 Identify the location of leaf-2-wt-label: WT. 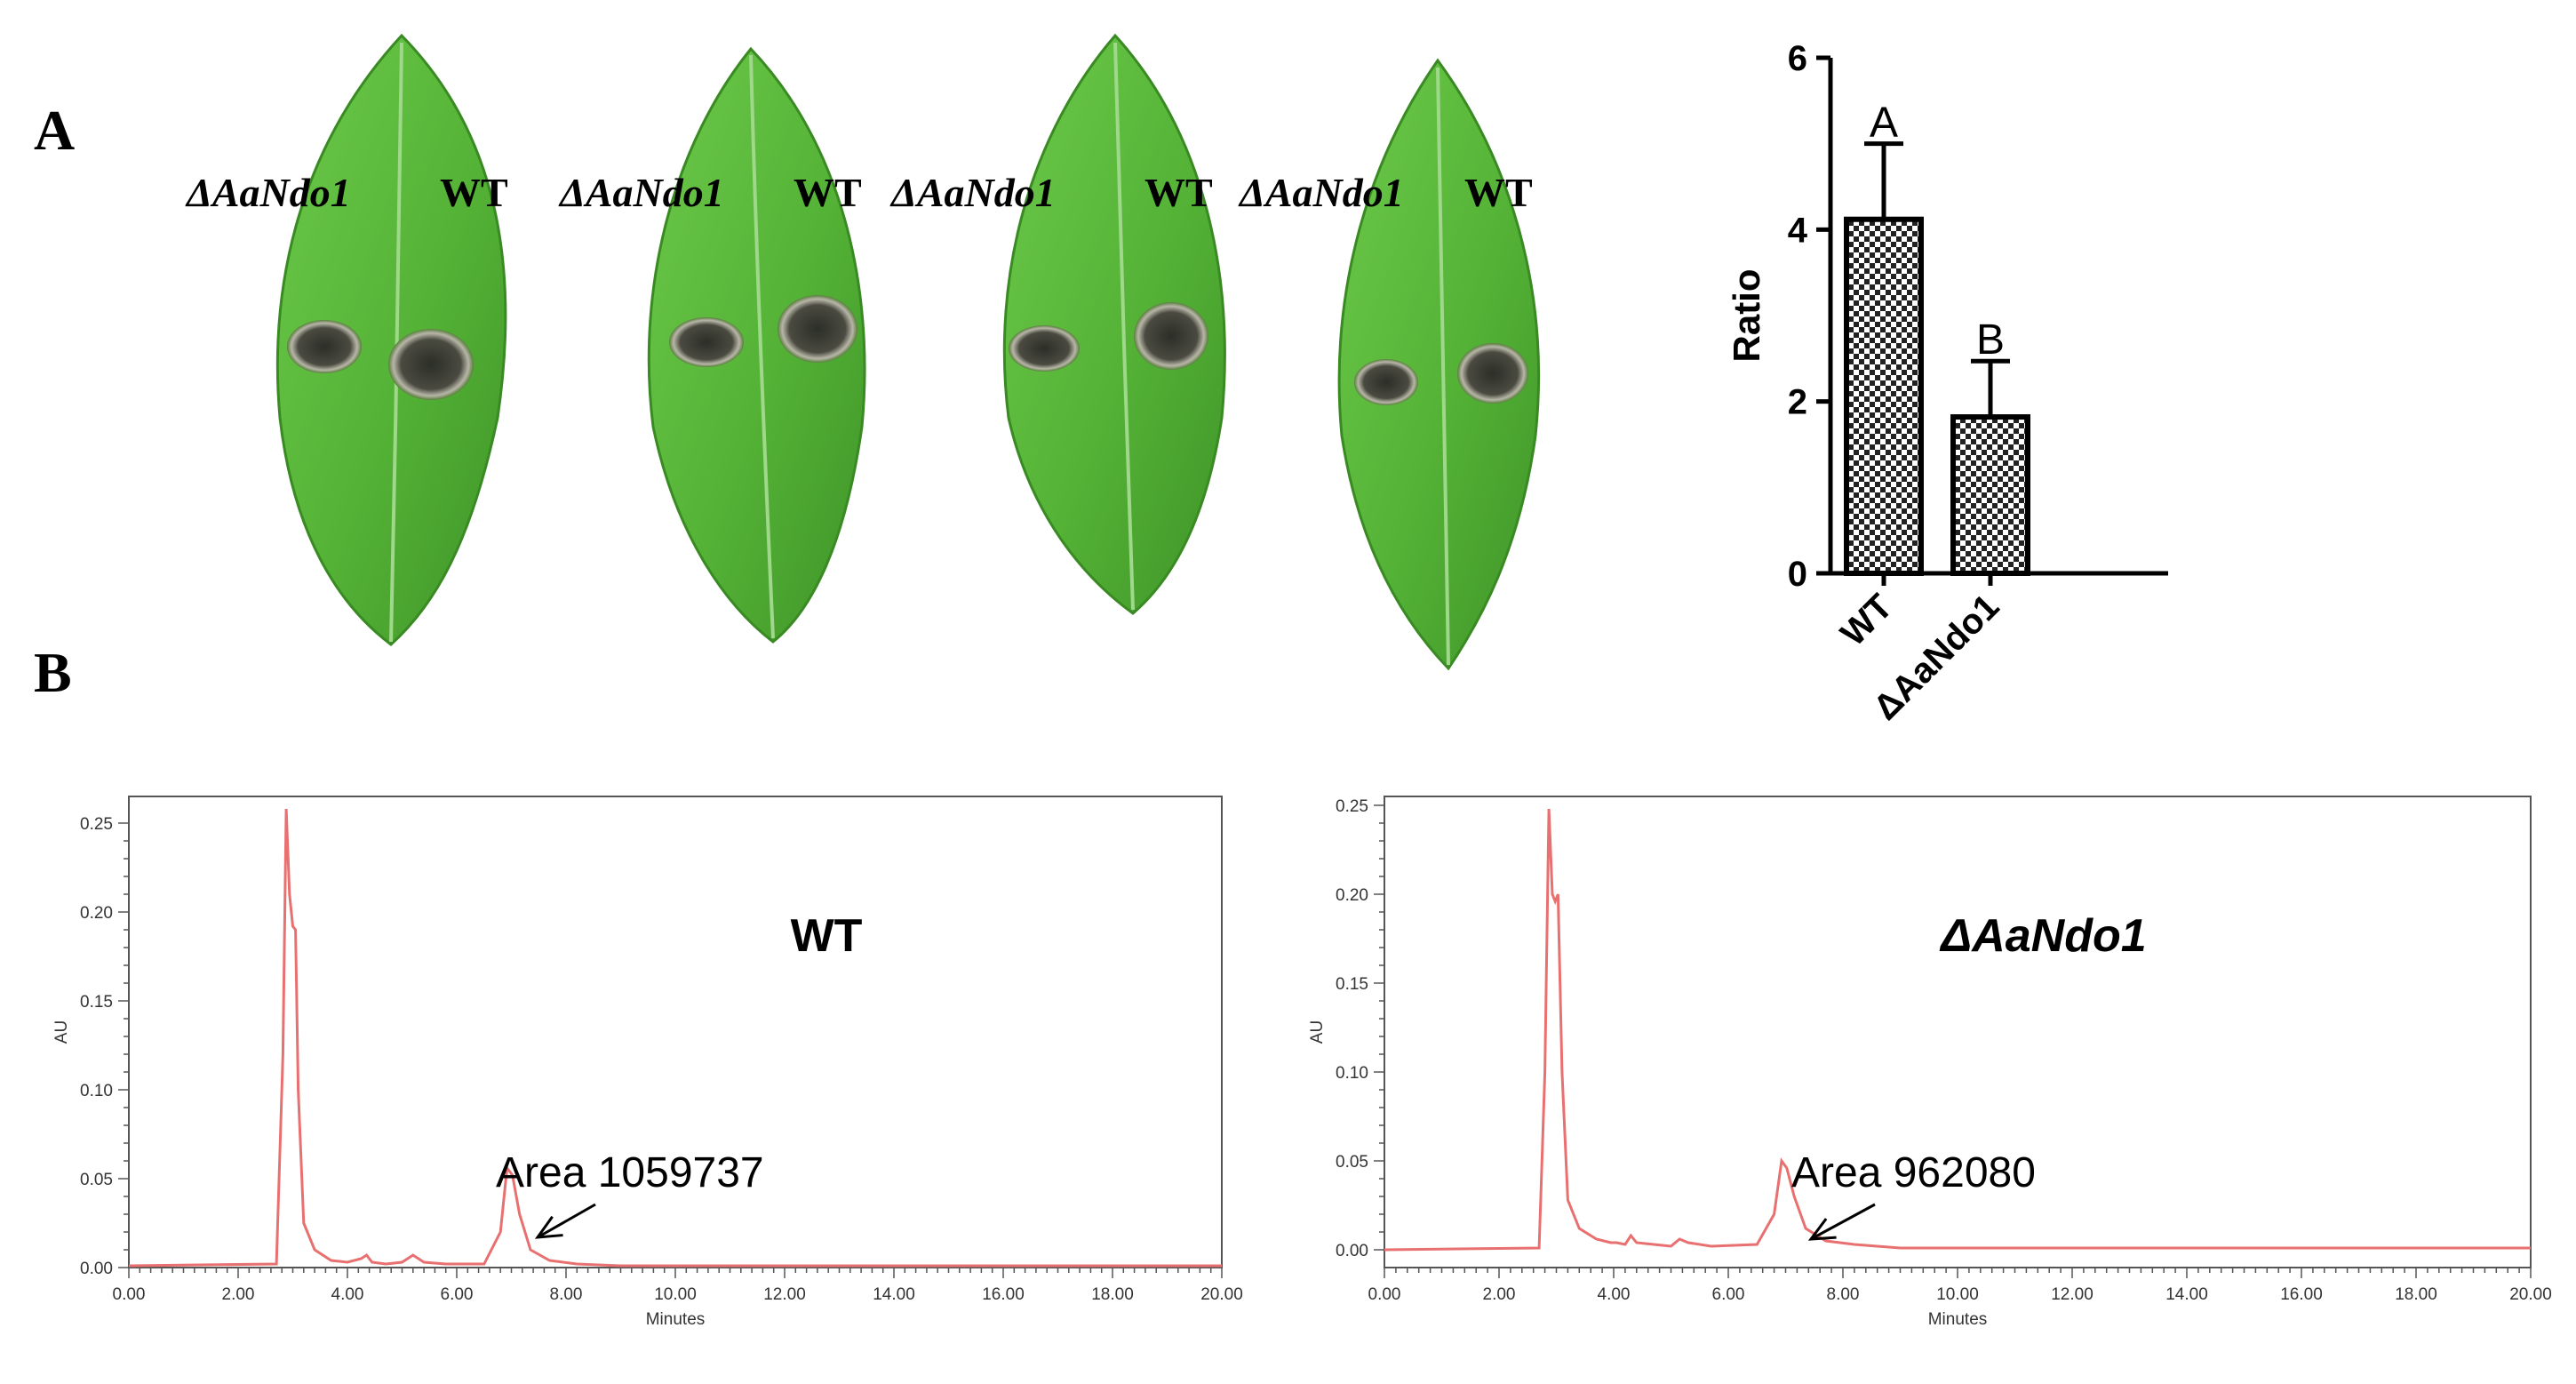
(828, 192).